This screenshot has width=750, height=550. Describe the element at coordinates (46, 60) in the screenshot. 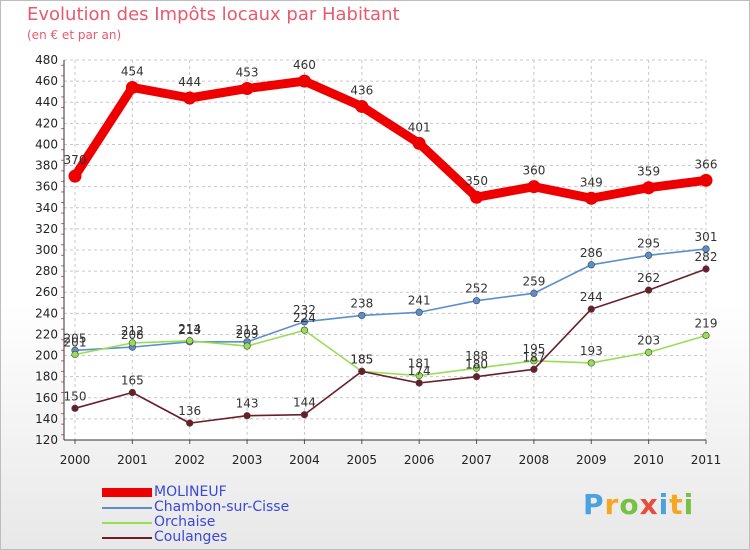

I see `y-tick-label: 480` at that location.